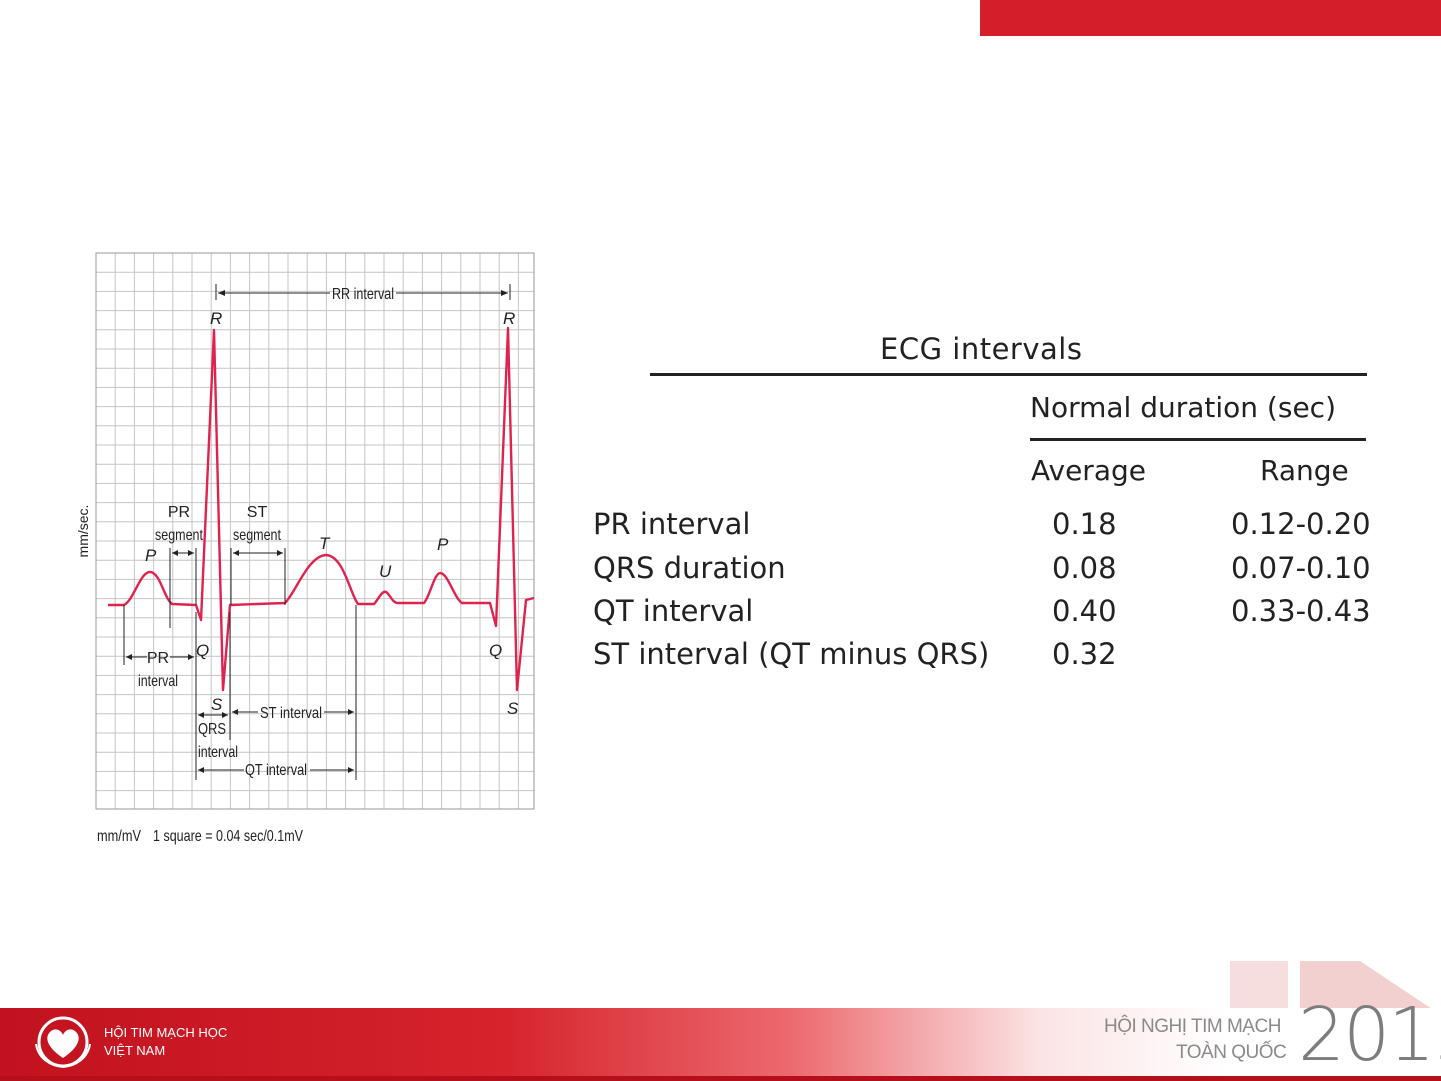 This screenshot has width=1441, height=1081. I want to click on pr-interval-label-2: interval, so click(158, 681).